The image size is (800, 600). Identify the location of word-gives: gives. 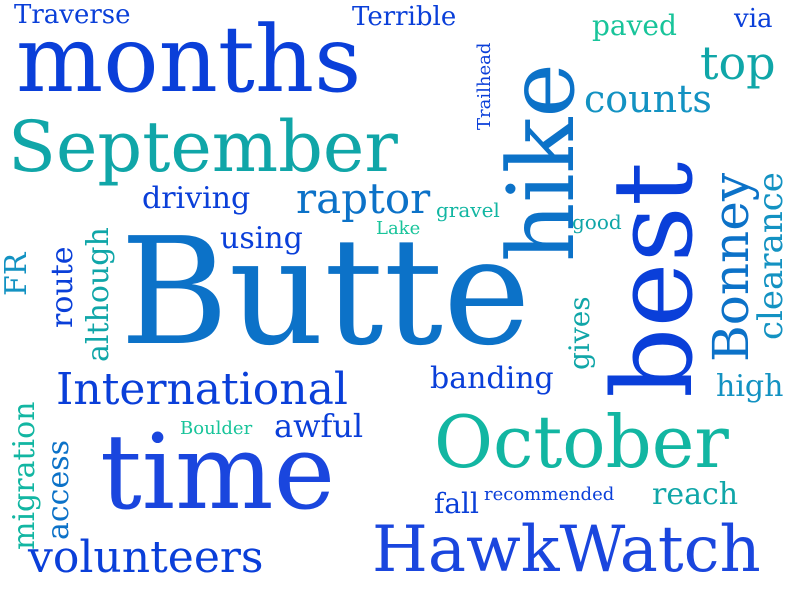
(579, 333).